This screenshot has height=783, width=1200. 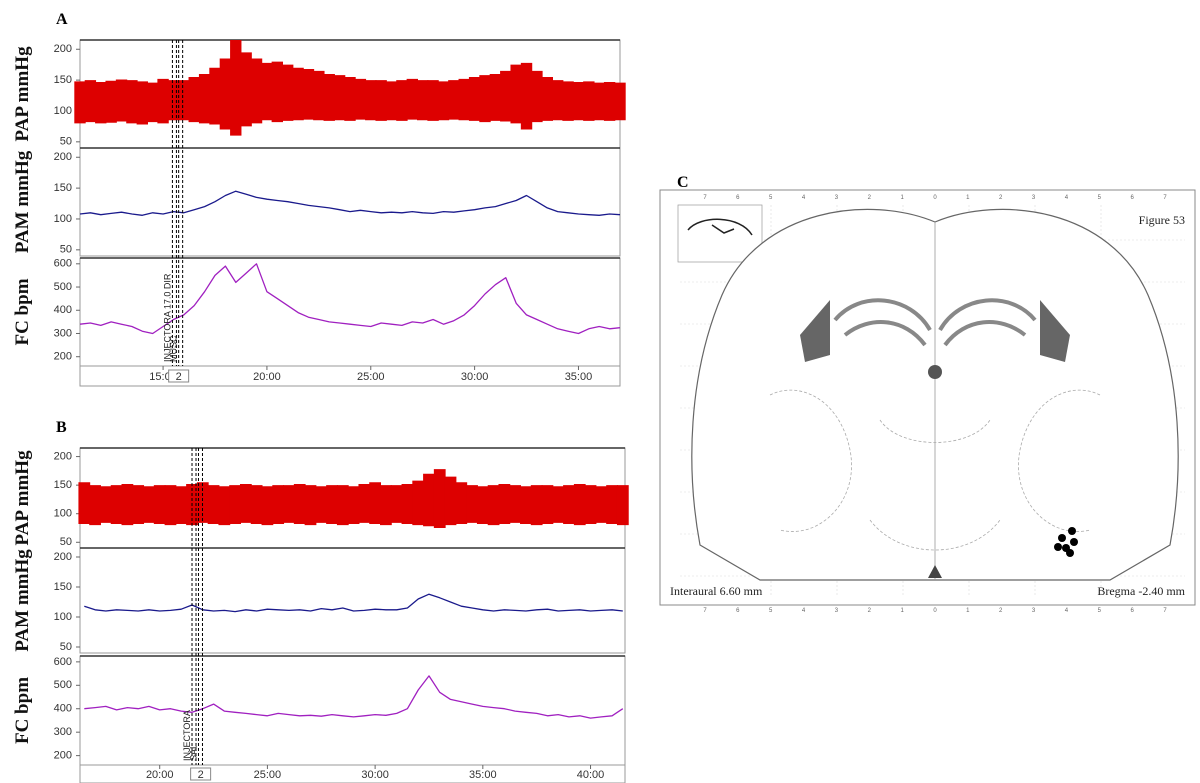 What do you see at coordinates (187, 735) in the screenshot?
I see `event-label: INJECTORA` at bounding box center [187, 735].